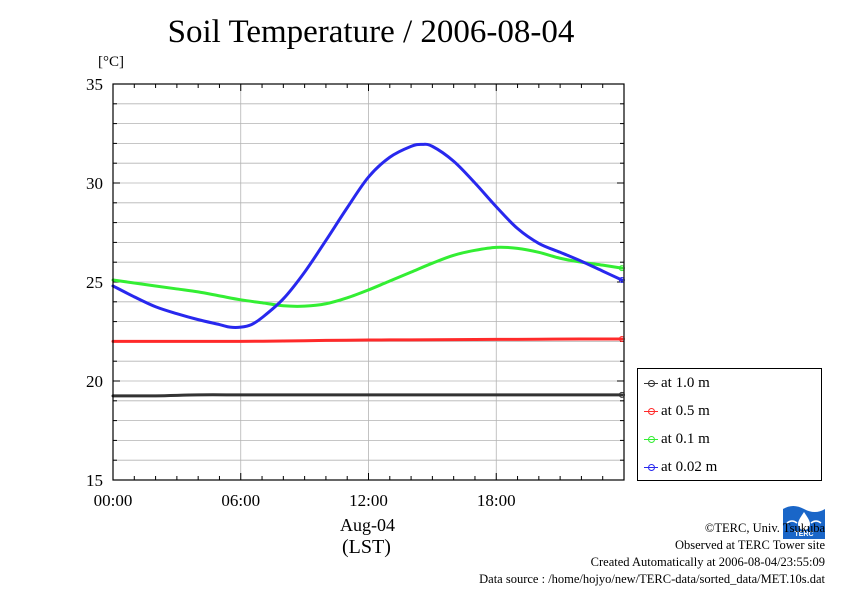 The width and height of the screenshot is (842, 595). I want to click on legend-item-0-5m: at 0.5 m, so click(677, 411).